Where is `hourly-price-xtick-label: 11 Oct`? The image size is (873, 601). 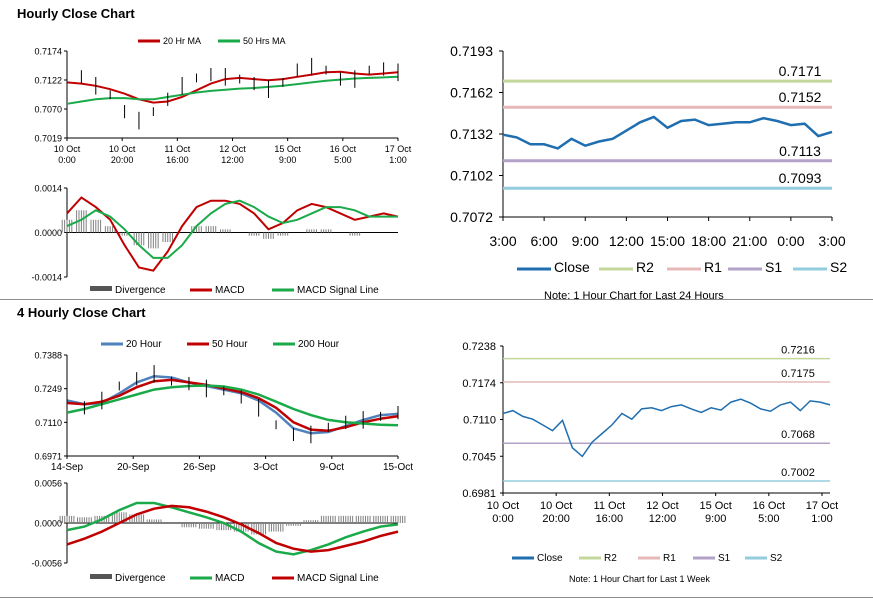
hourly-price-xtick-label: 11 Oct is located at coordinates (177, 149).